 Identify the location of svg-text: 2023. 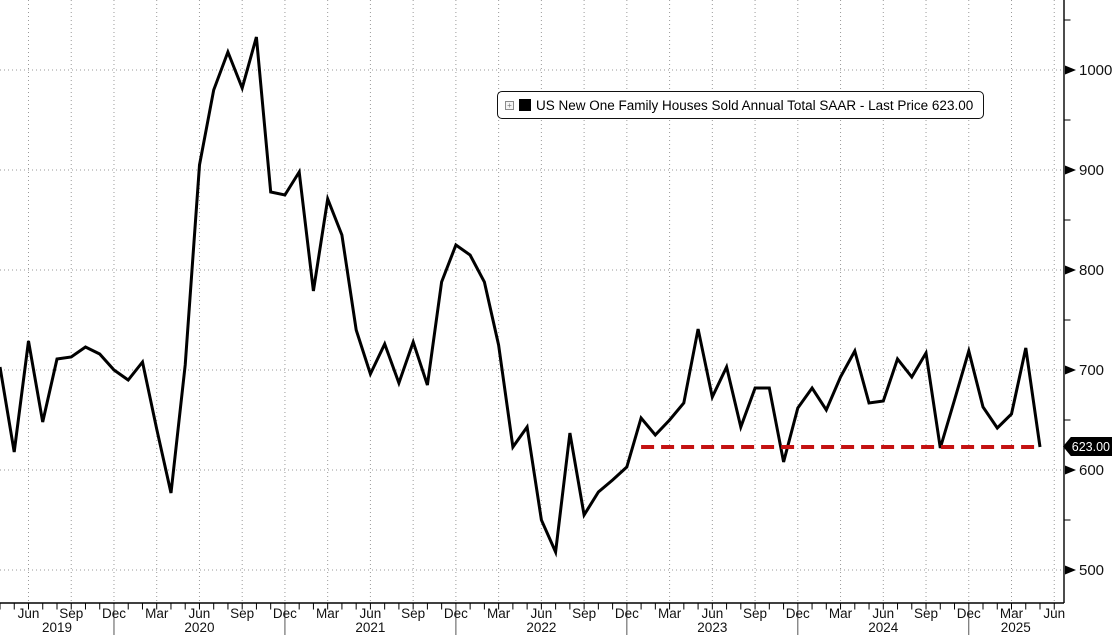
(712, 627).